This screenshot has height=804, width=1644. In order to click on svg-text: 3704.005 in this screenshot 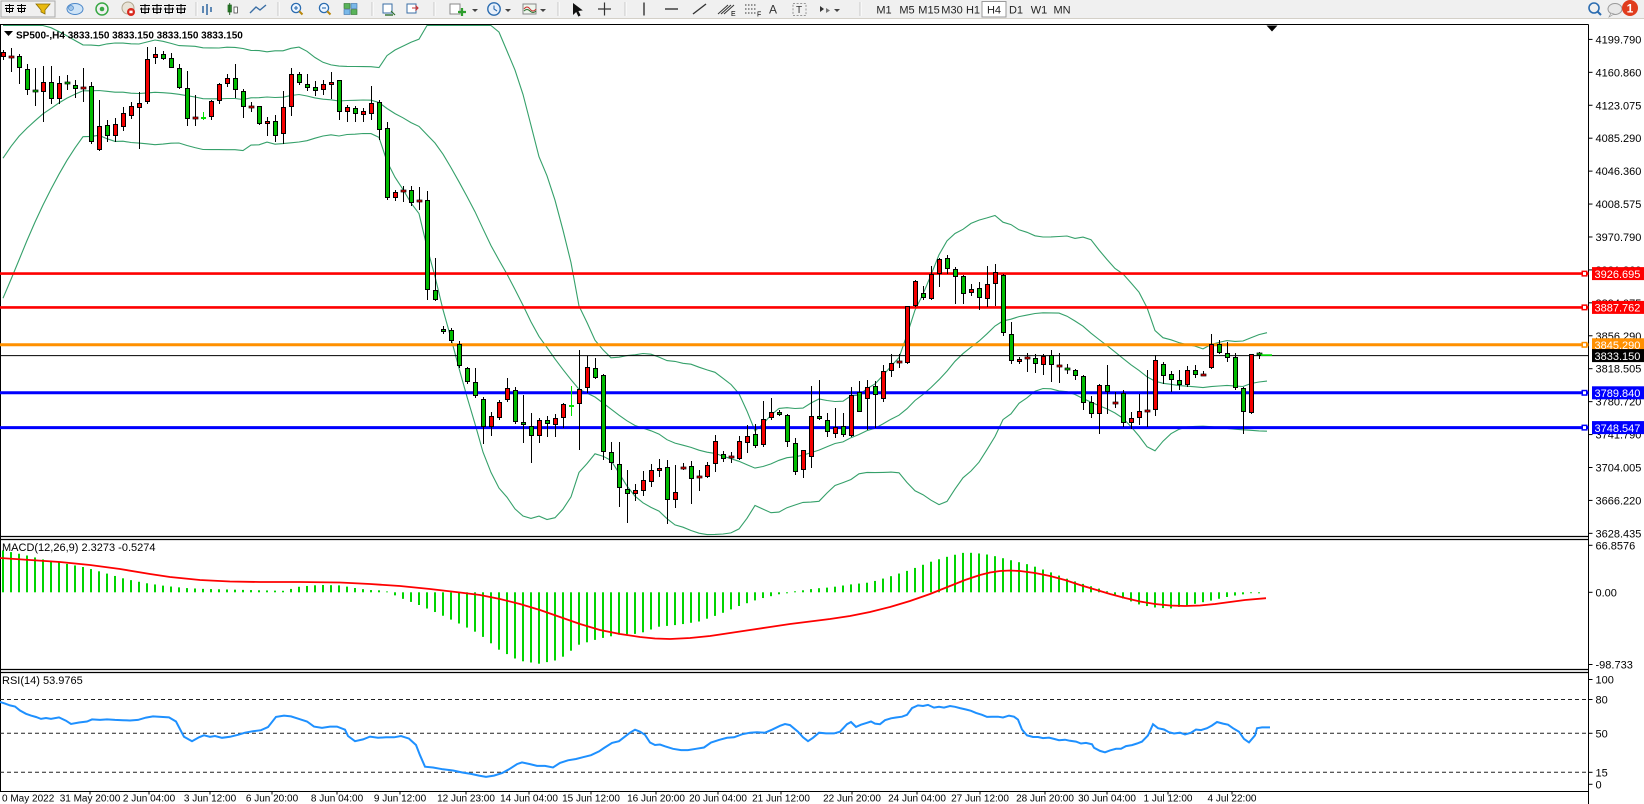, I will do `click(1619, 469)`.